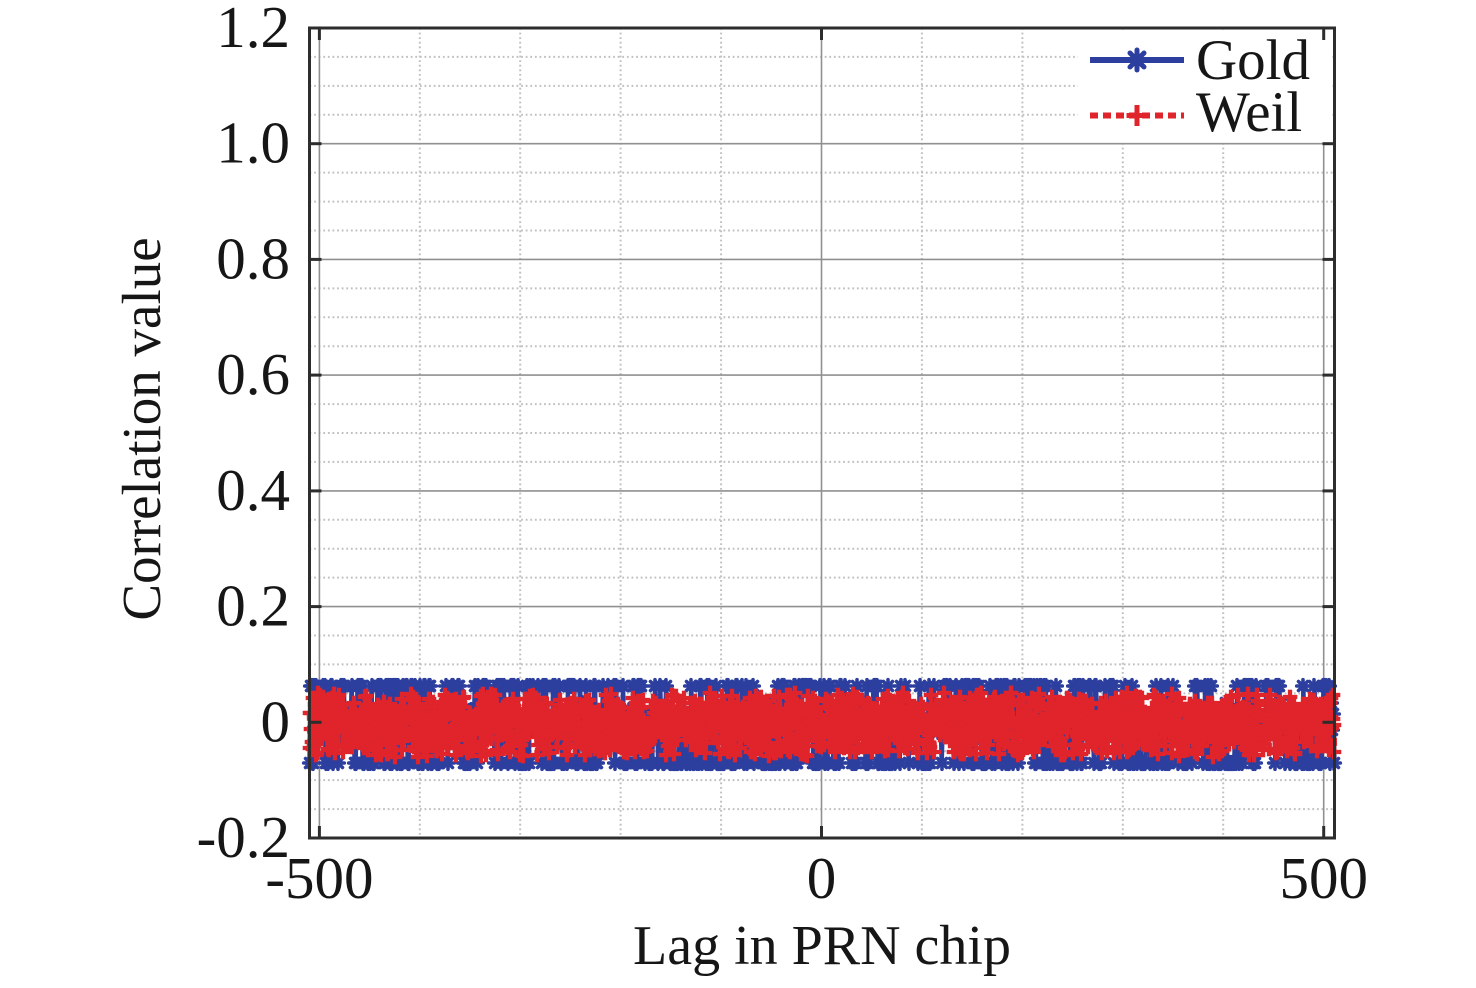 Image resolution: width=1476 pixels, height=988 pixels. What do you see at coordinates (1253, 60) in the screenshot?
I see `svg-text: Gold` at bounding box center [1253, 60].